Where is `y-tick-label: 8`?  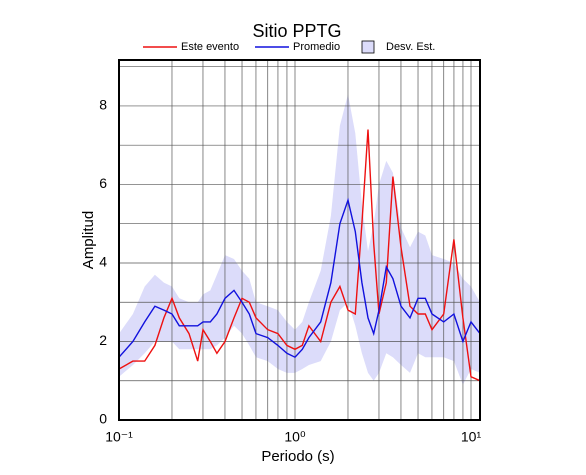
y-tick-label: 8 is located at coordinates (103, 105).